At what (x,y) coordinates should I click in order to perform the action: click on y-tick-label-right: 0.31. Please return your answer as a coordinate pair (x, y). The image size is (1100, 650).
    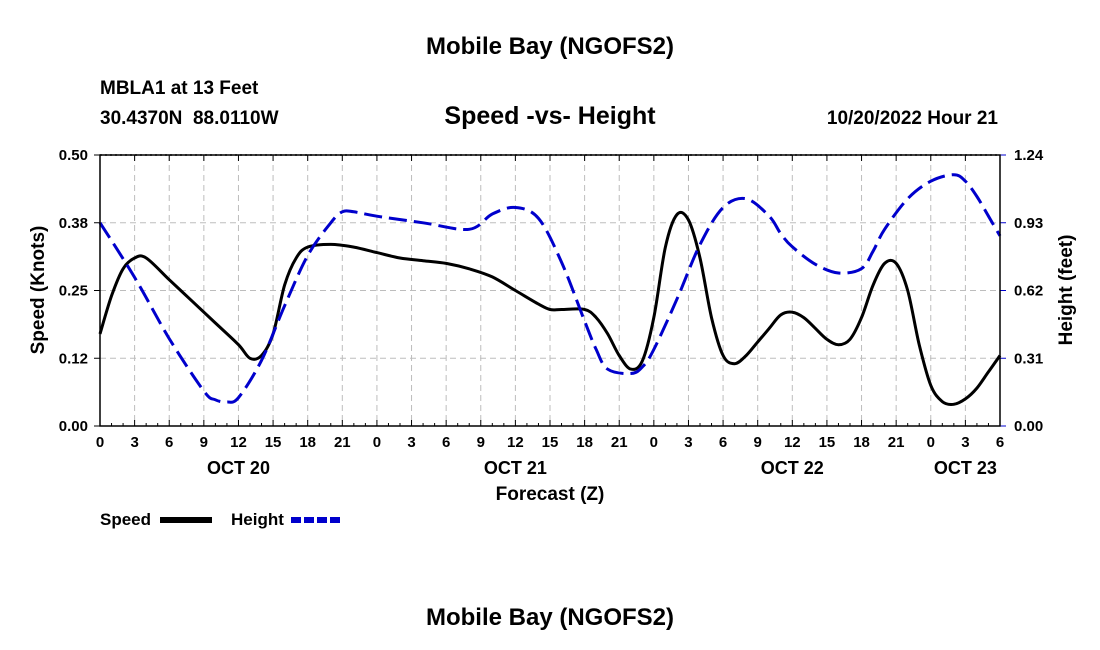
    Looking at the image, I should click on (1028, 358).